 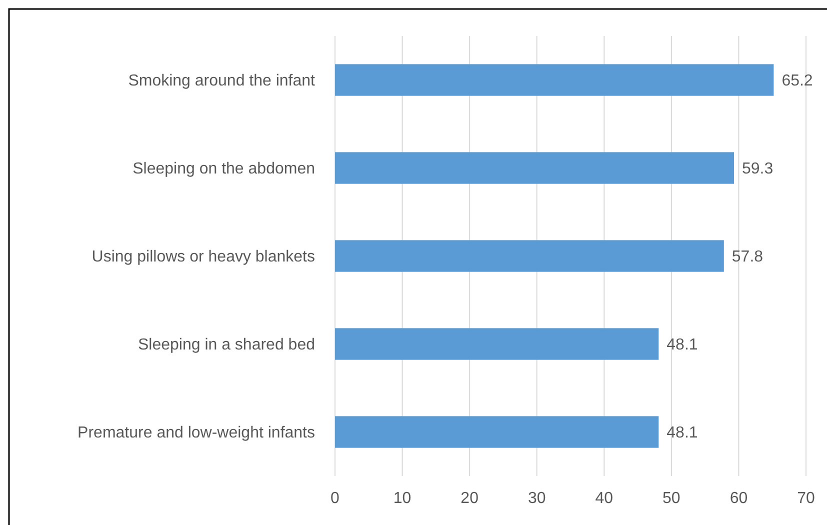 What do you see at coordinates (797, 81) in the screenshot?
I see `data-label: 65.2` at bounding box center [797, 81].